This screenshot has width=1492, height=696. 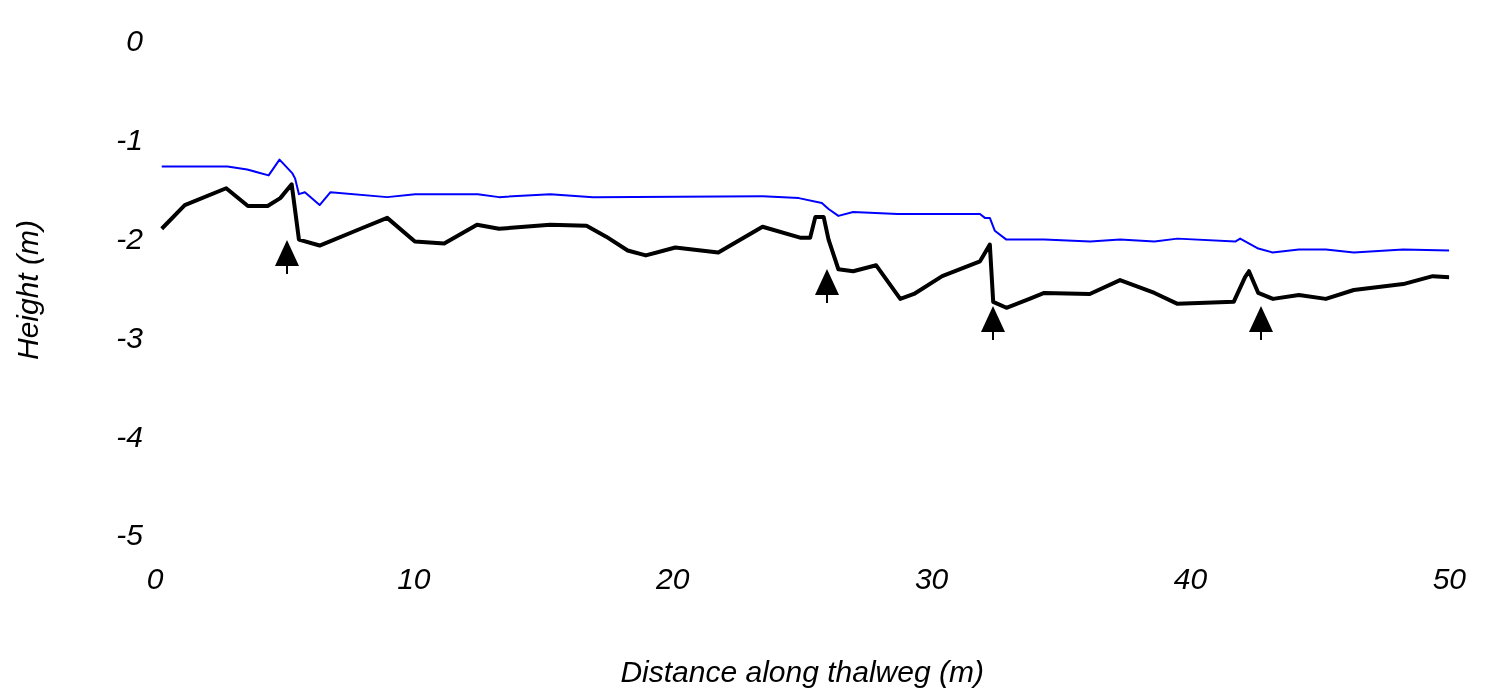 What do you see at coordinates (414, 579) in the screenshot?
I see `x-tick-label: 10` at bounding box center [414, 579].